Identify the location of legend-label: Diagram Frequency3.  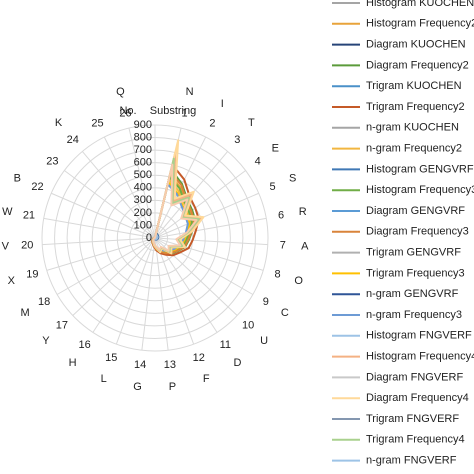
(417, 232).